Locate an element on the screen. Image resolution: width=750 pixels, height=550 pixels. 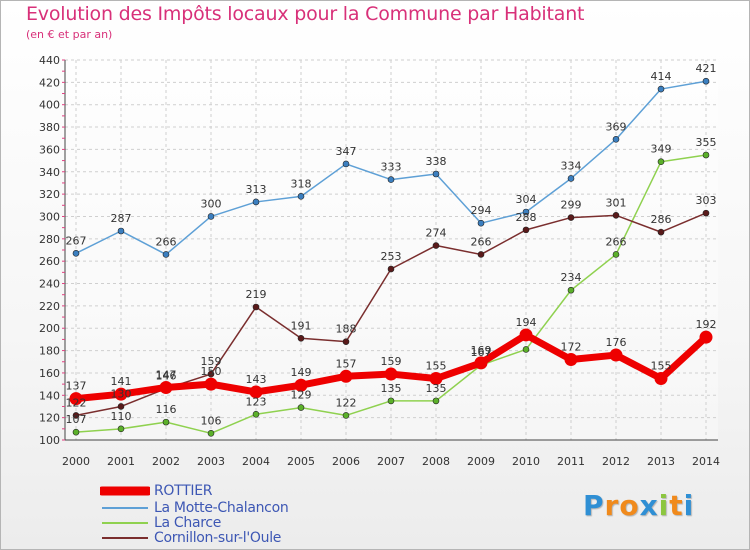
x-tick-label: 2014 is located at coordinates (706, 461).